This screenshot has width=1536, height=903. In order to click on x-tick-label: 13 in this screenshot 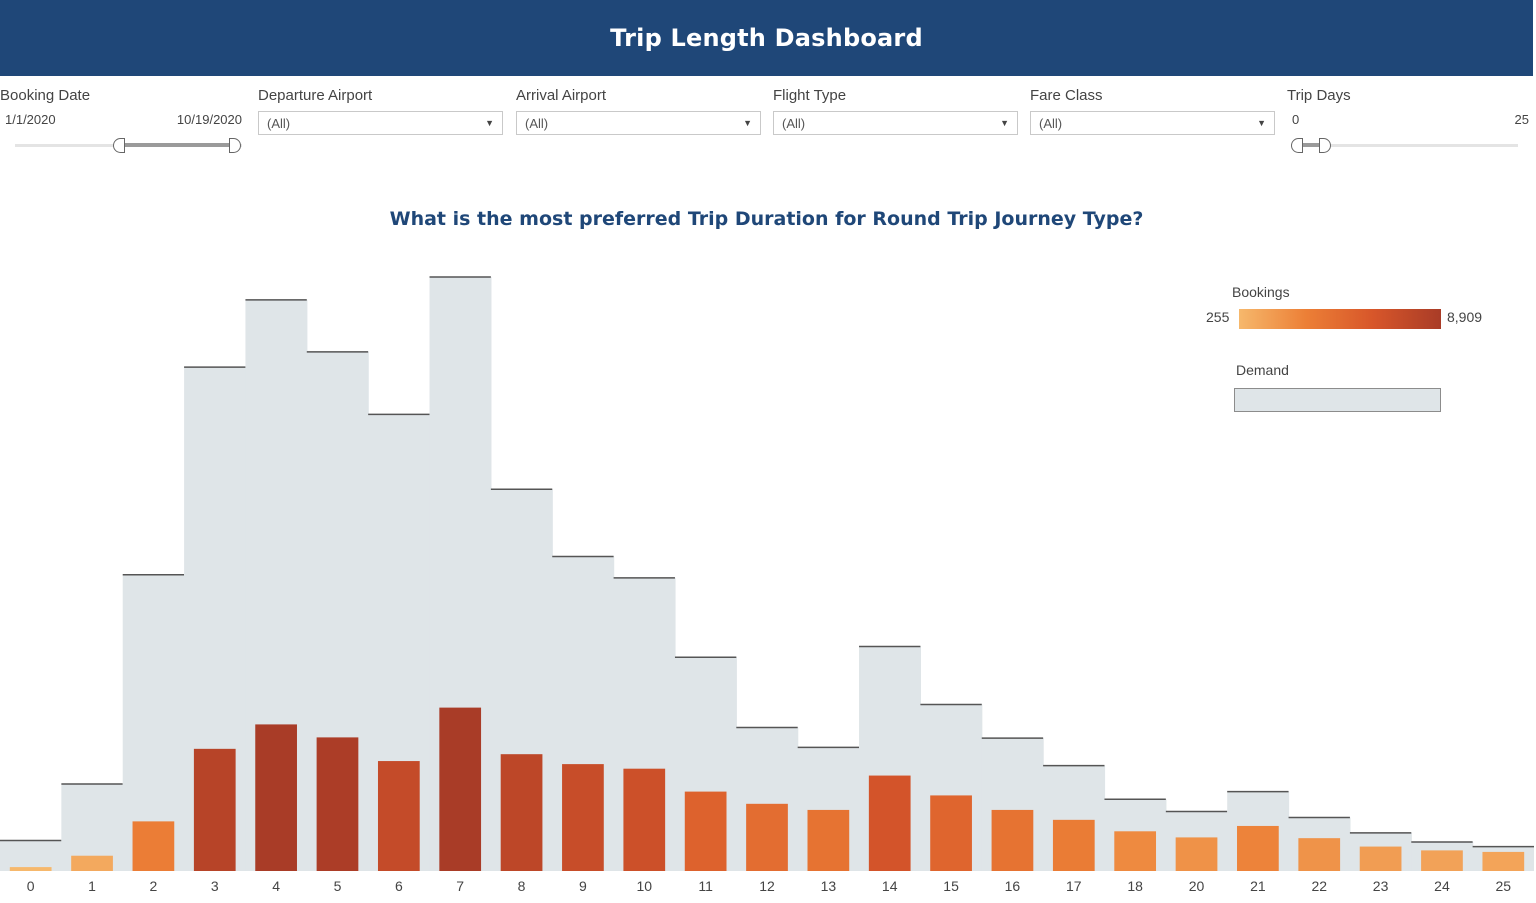, I will do `click(829, 886)`.